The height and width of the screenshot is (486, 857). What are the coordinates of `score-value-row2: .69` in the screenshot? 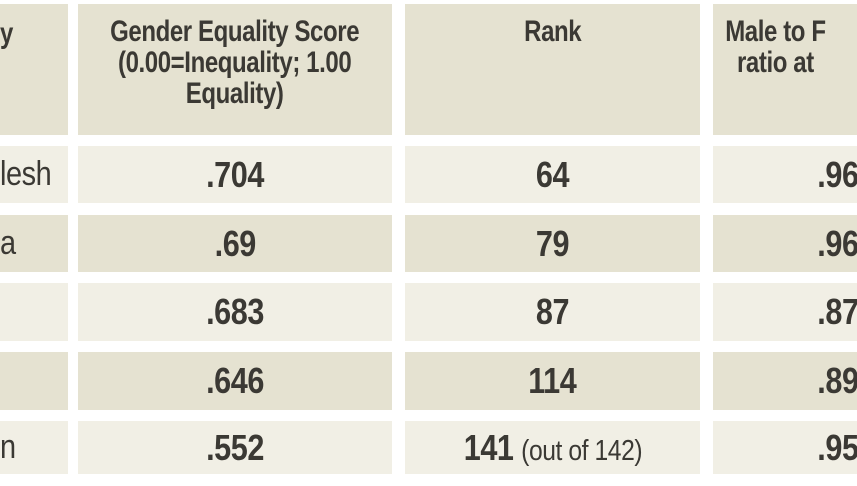 It's located at (235, 243).